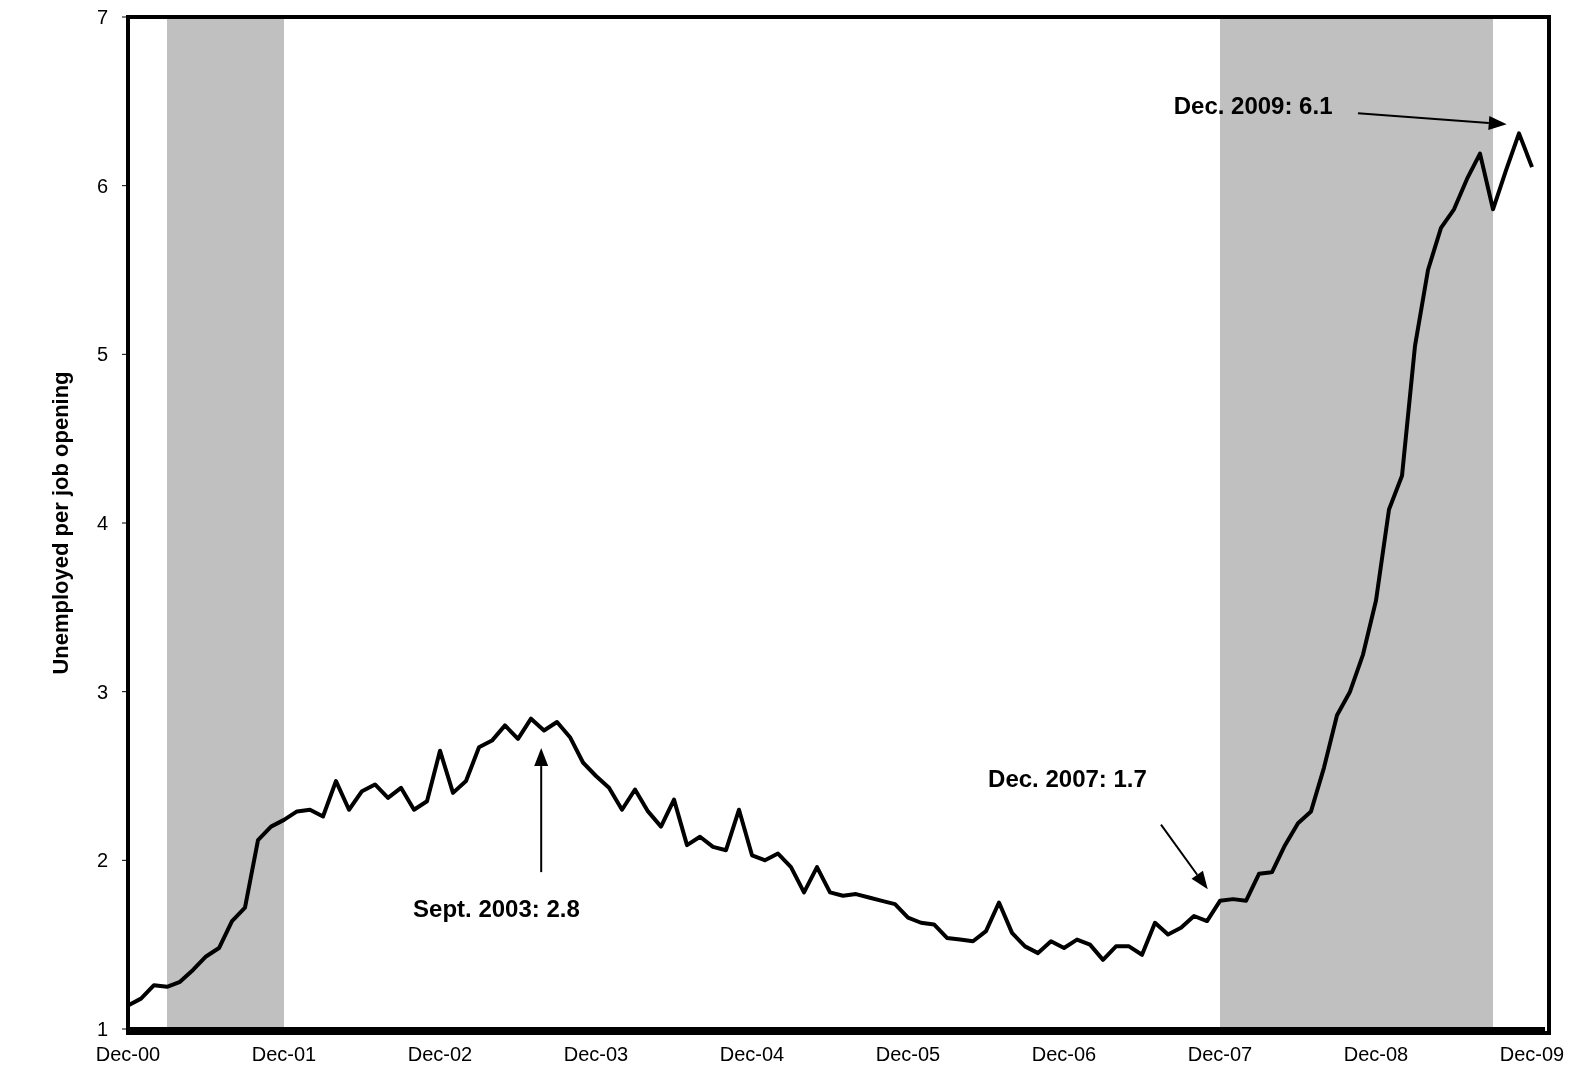 The image size is (1589, 1086). Describe the element at coordinates (102, 354) in the screenshot. I see `y-tick-label: 5` at that location.